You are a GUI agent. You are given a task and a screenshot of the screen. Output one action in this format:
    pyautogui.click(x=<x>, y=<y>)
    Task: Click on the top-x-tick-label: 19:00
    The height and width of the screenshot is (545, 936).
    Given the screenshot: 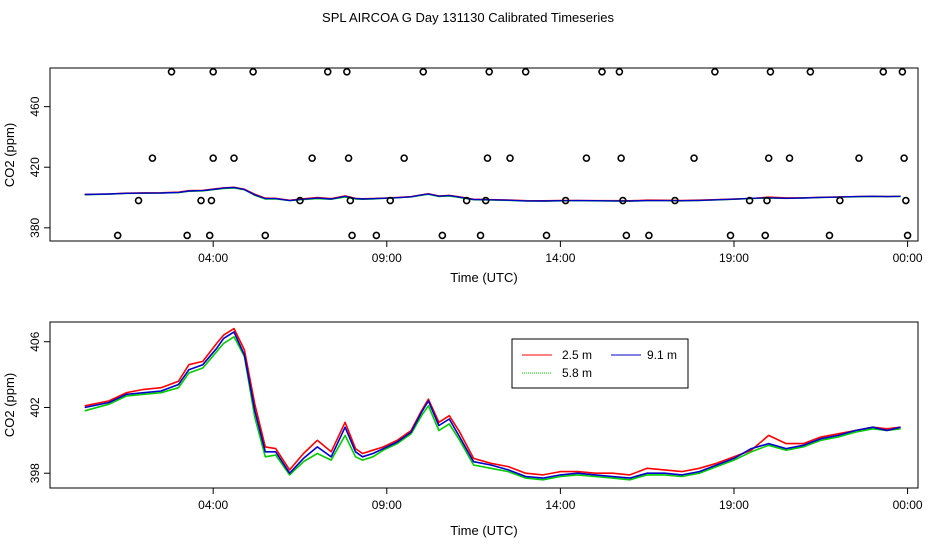 What is the action you would take?
    pyautogui.click(x=734, y=258)
    